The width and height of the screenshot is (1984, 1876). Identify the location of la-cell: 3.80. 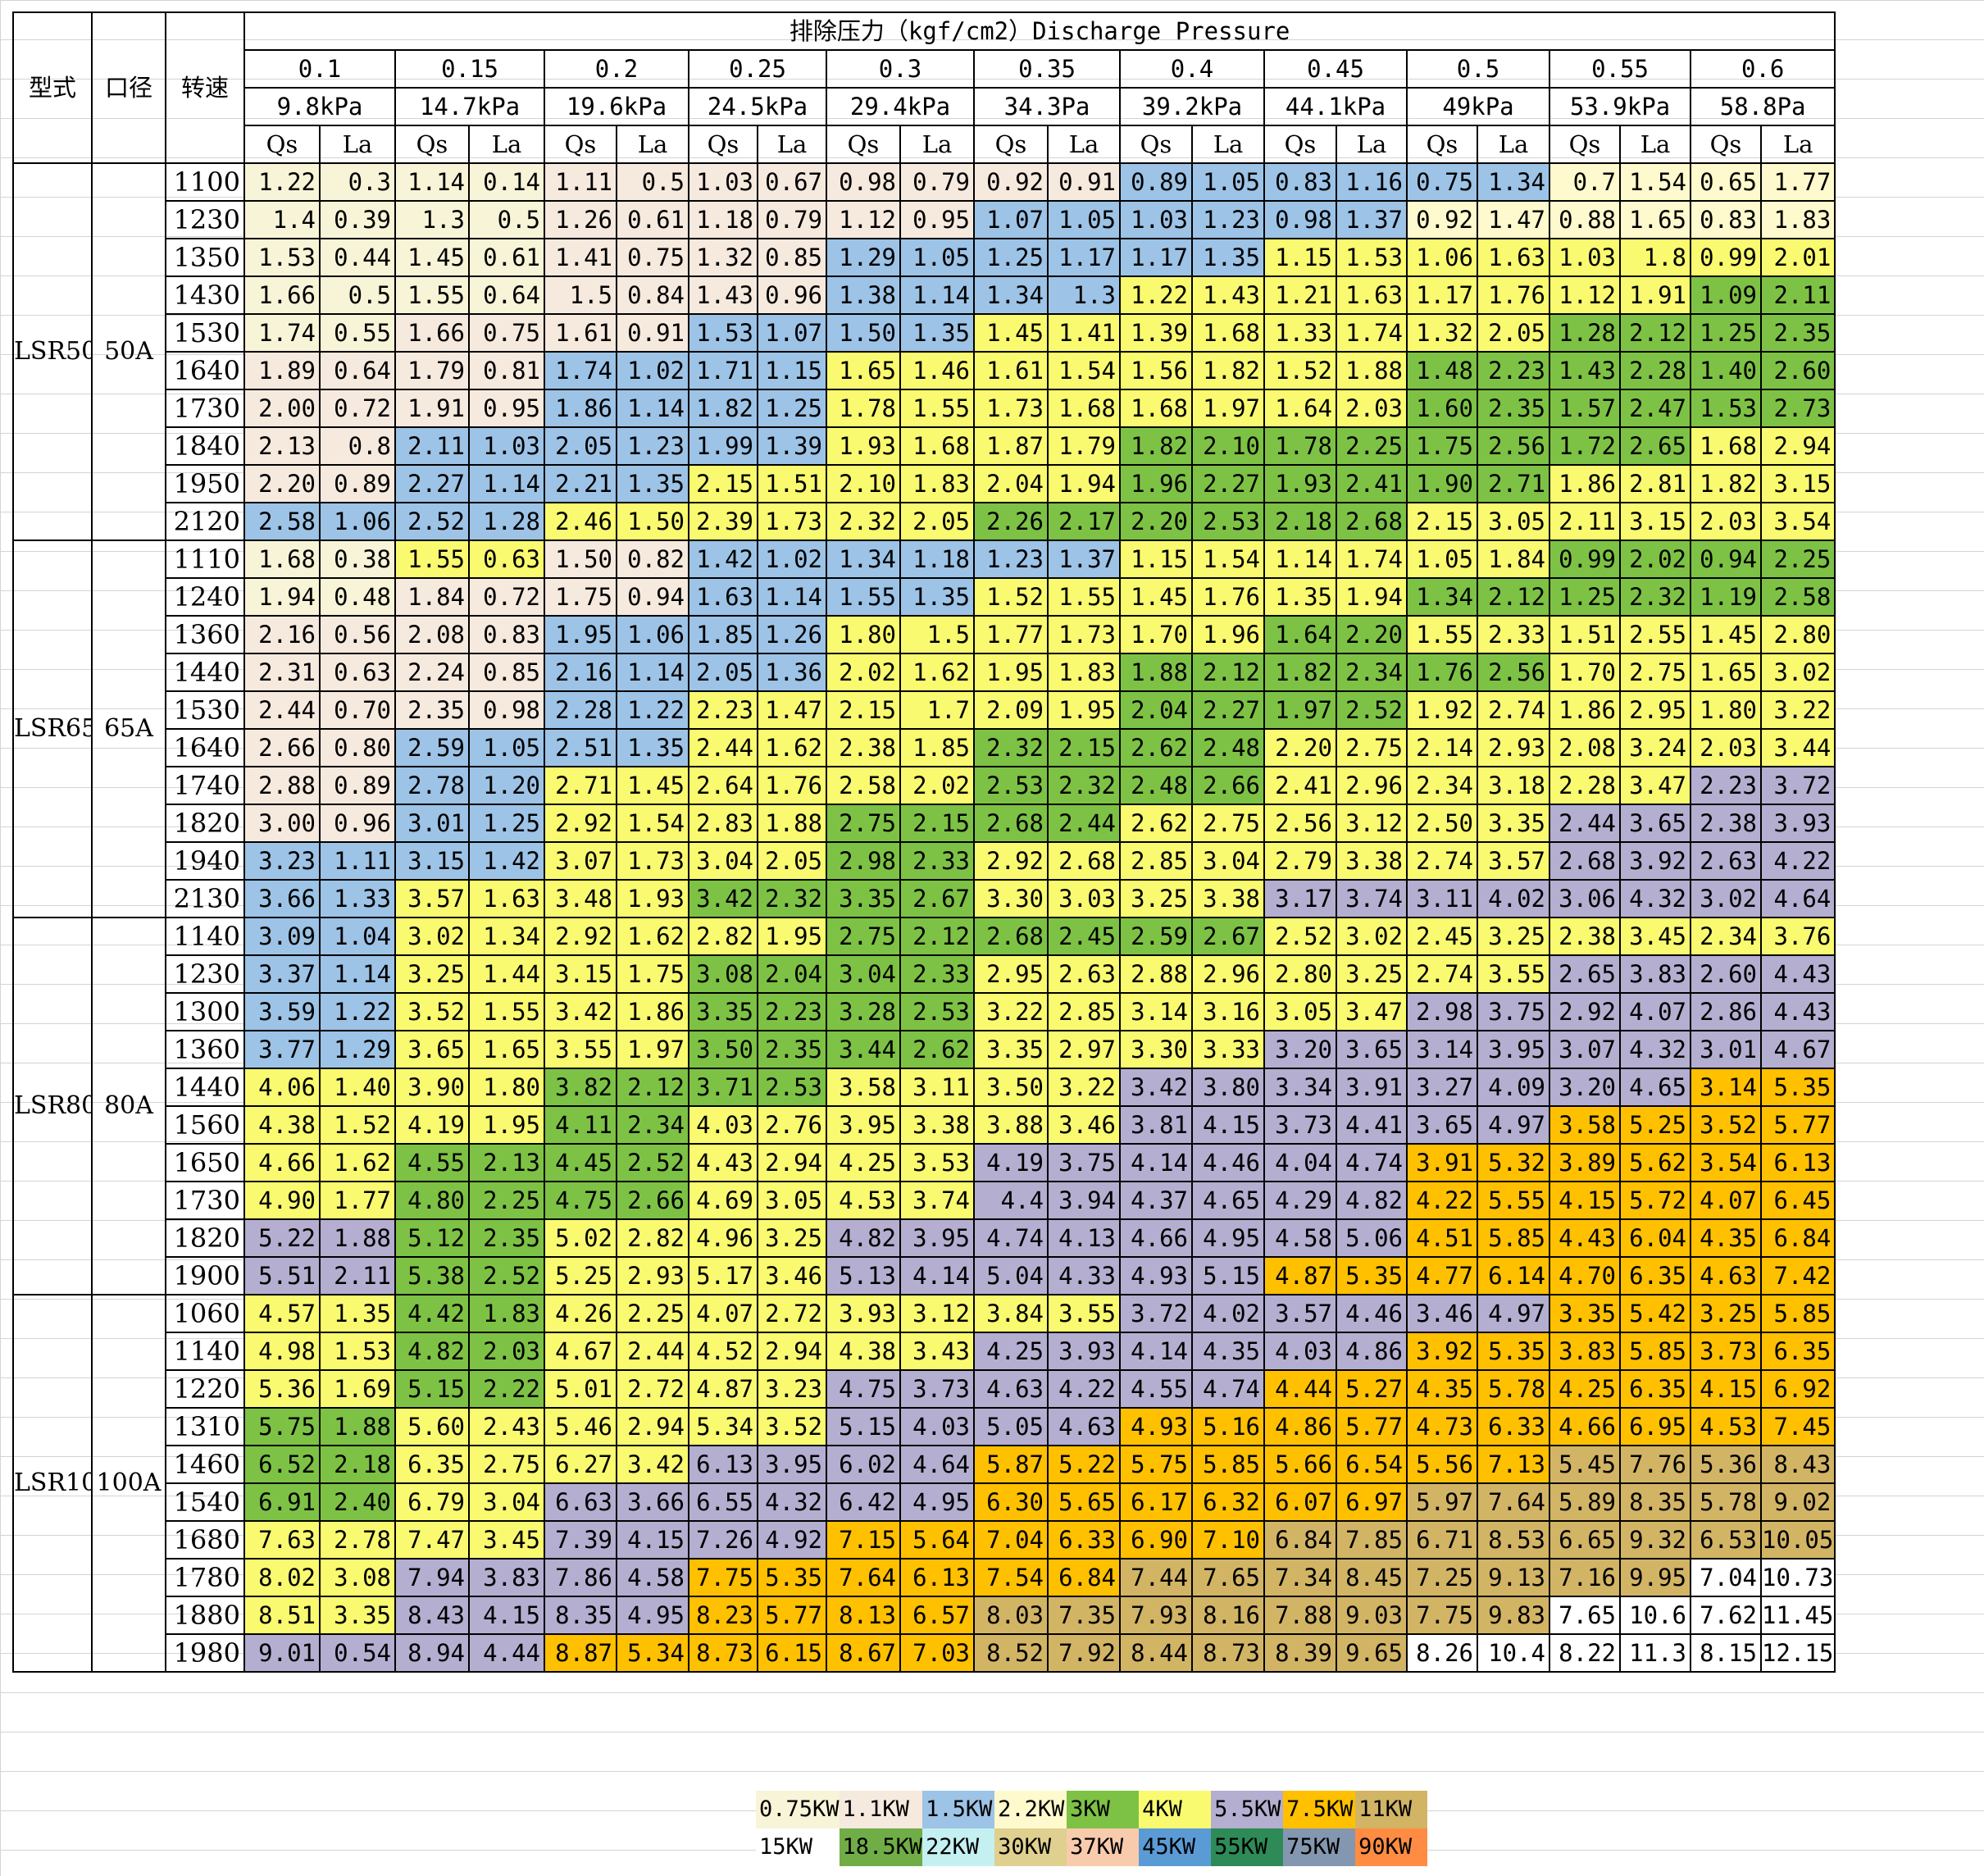
(1228, 1087).